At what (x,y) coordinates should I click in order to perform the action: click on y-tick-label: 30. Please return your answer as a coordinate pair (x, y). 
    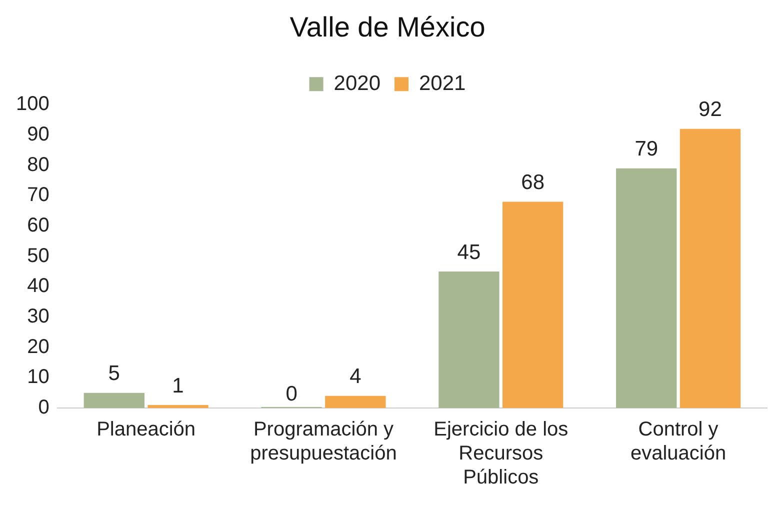
    Looking at the image, I should click on (38, 316).